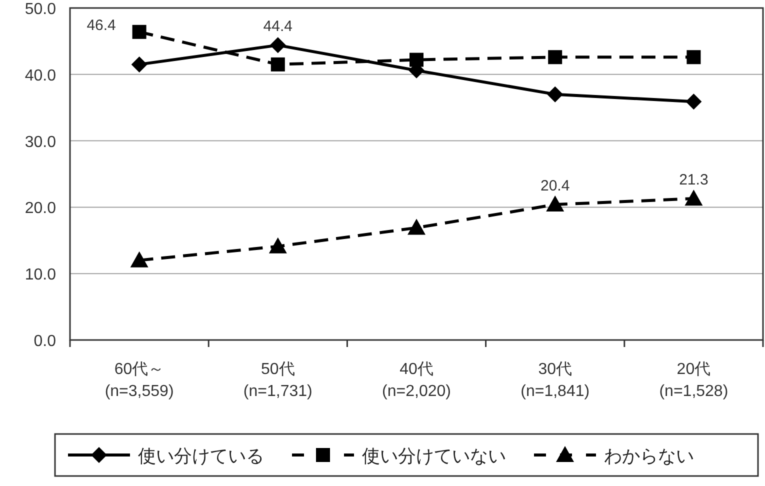 The width and height of the screenshot is (765, 486). Describe the element at coordinates (139, 380) in the screenshot. I see `x-tick-label: 60代～ (n=3,559)` at that location.